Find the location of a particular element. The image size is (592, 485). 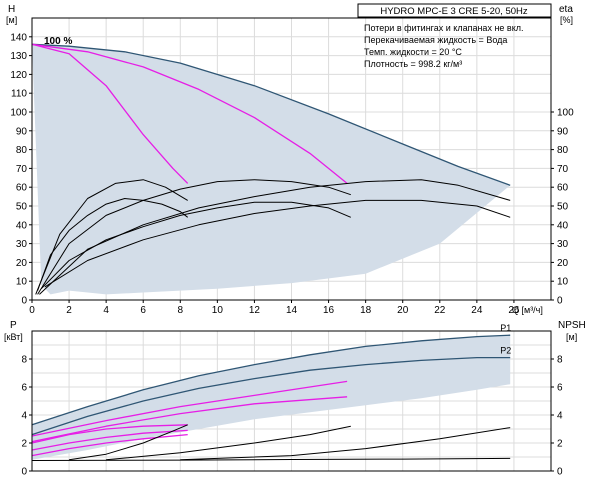

series-line-P2 is located at coordinates (271, 396).